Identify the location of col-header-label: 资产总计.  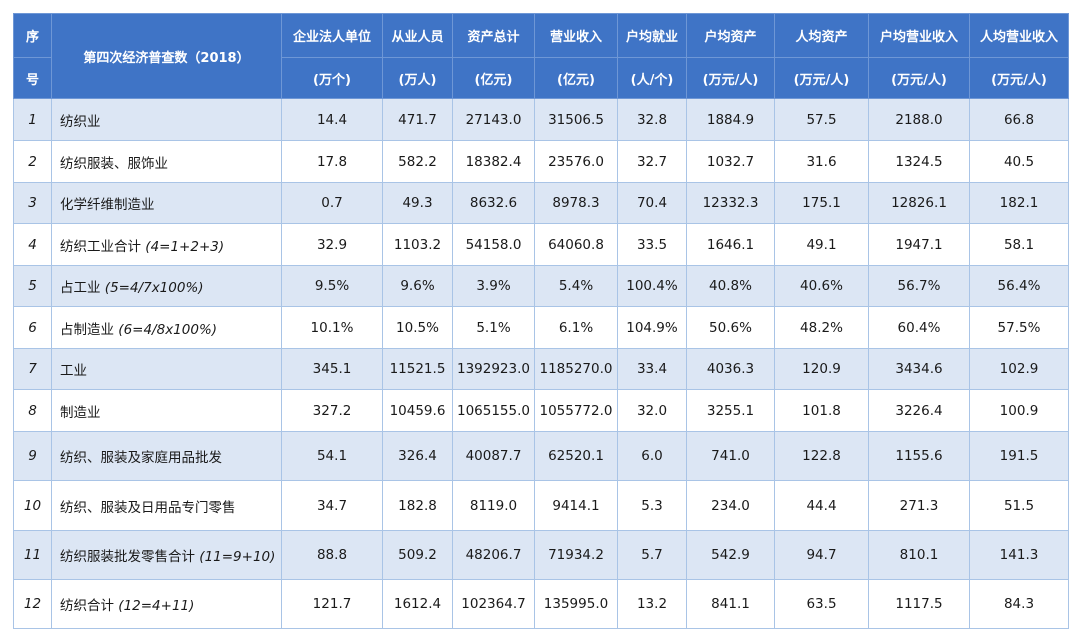
(493, 35).